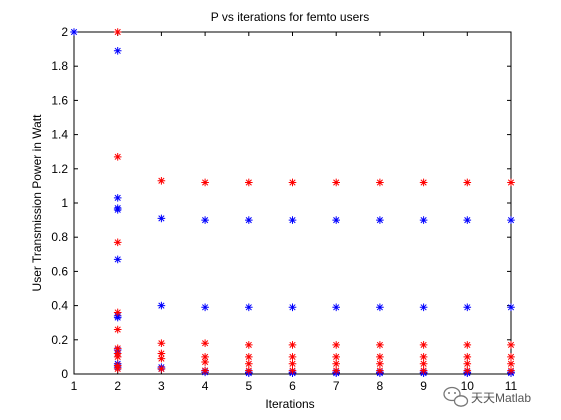  I want to click on x-tick-label: 9, so click(423, 386).